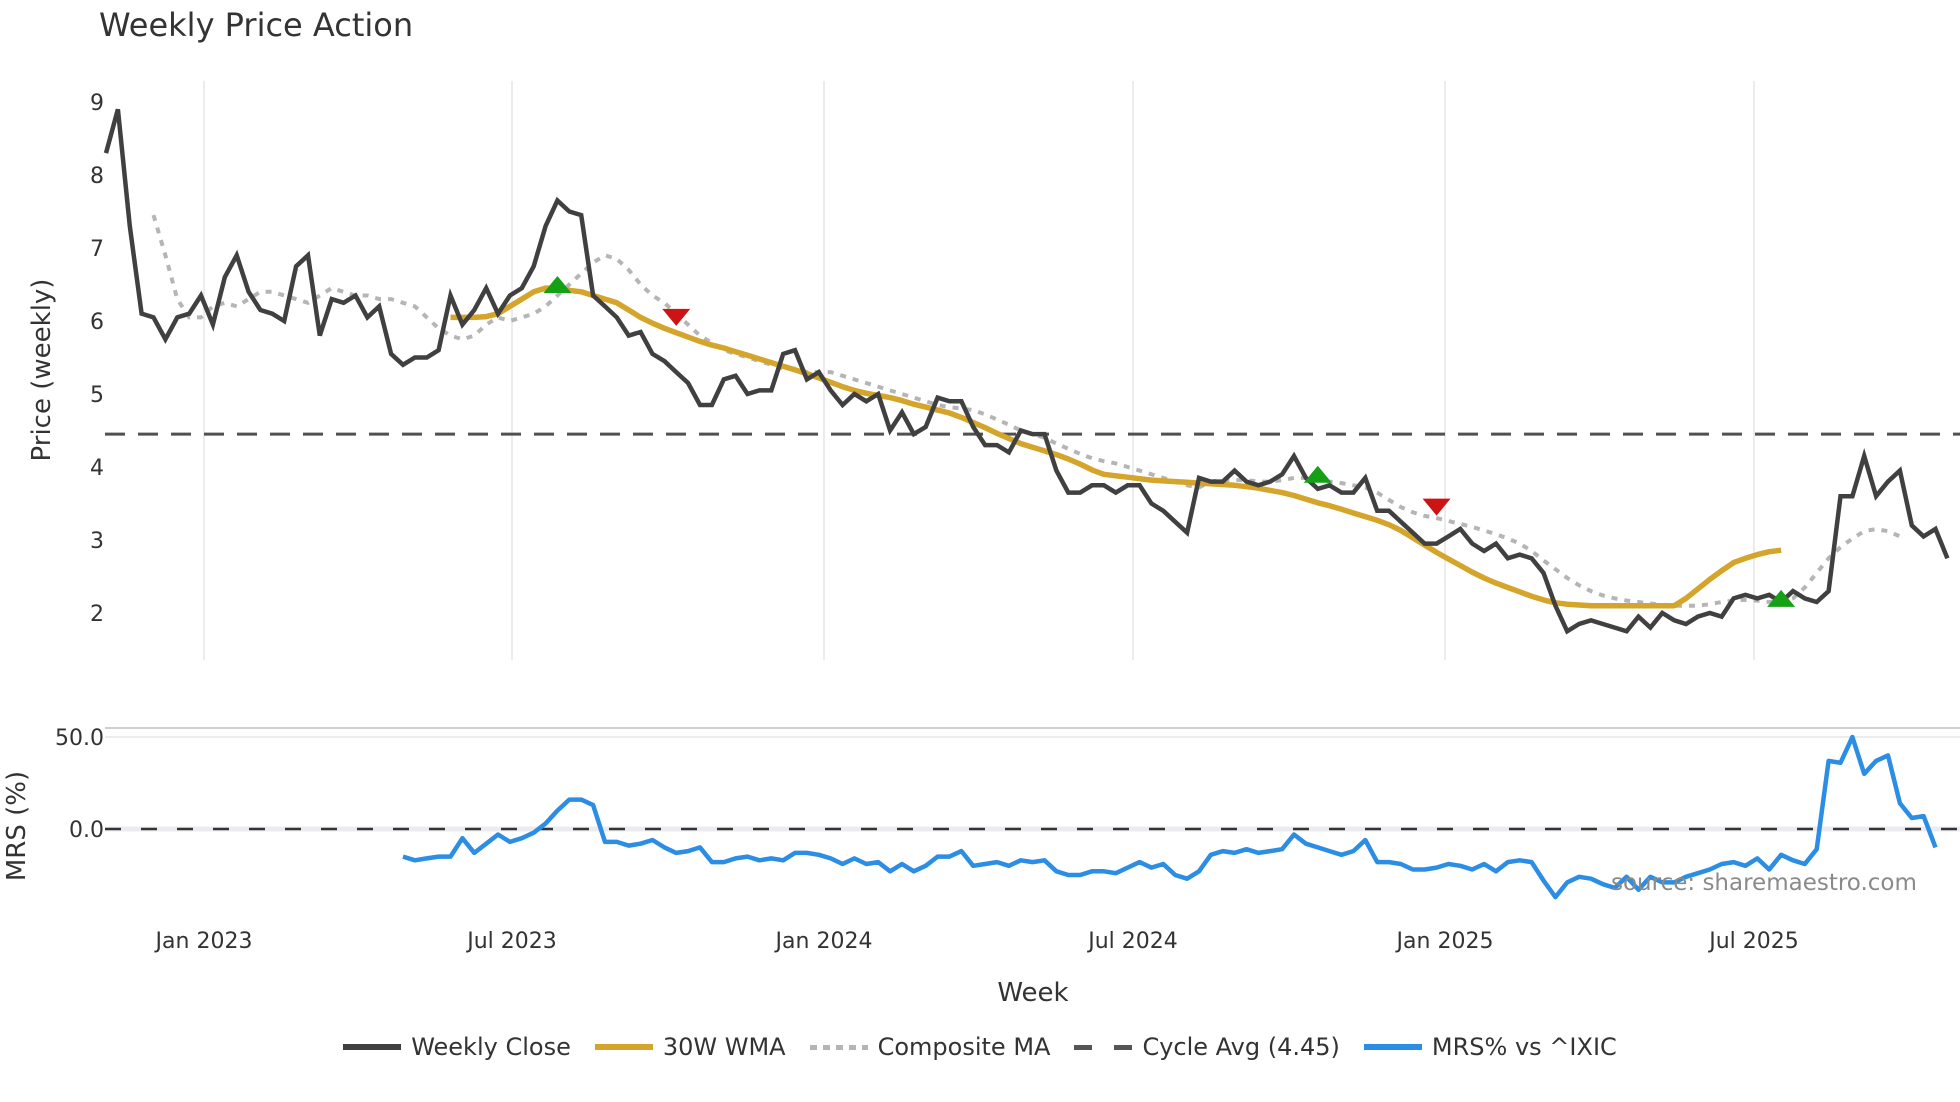 This screenshot has width=1960, height=1102. What do you see at coordinates (97, 614) in the screenshot?
I see `y-tick-label: 2` at bounding box center [97, 614].